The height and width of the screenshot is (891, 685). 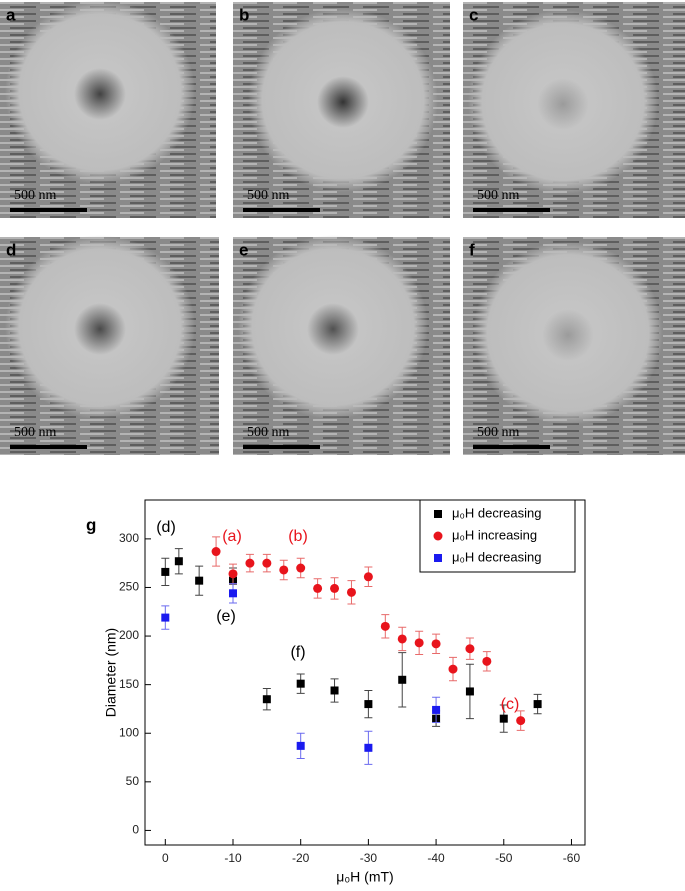 What do you see at coordinates (243, 249) in the screenshot?
I see `panel-label: e` at bounding box center [243, 249].